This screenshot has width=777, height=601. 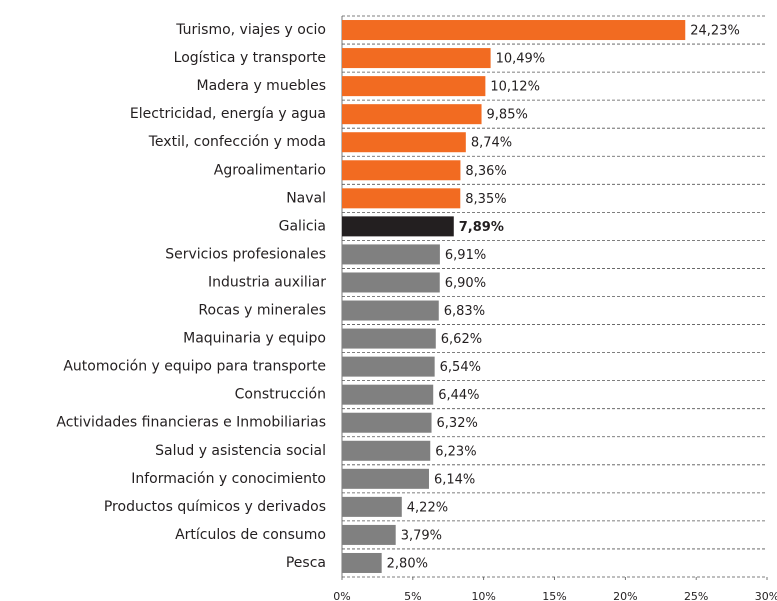 I want to click on category-label: Actividades financieras e Inmobiliarias, so click(x=191, y=423).